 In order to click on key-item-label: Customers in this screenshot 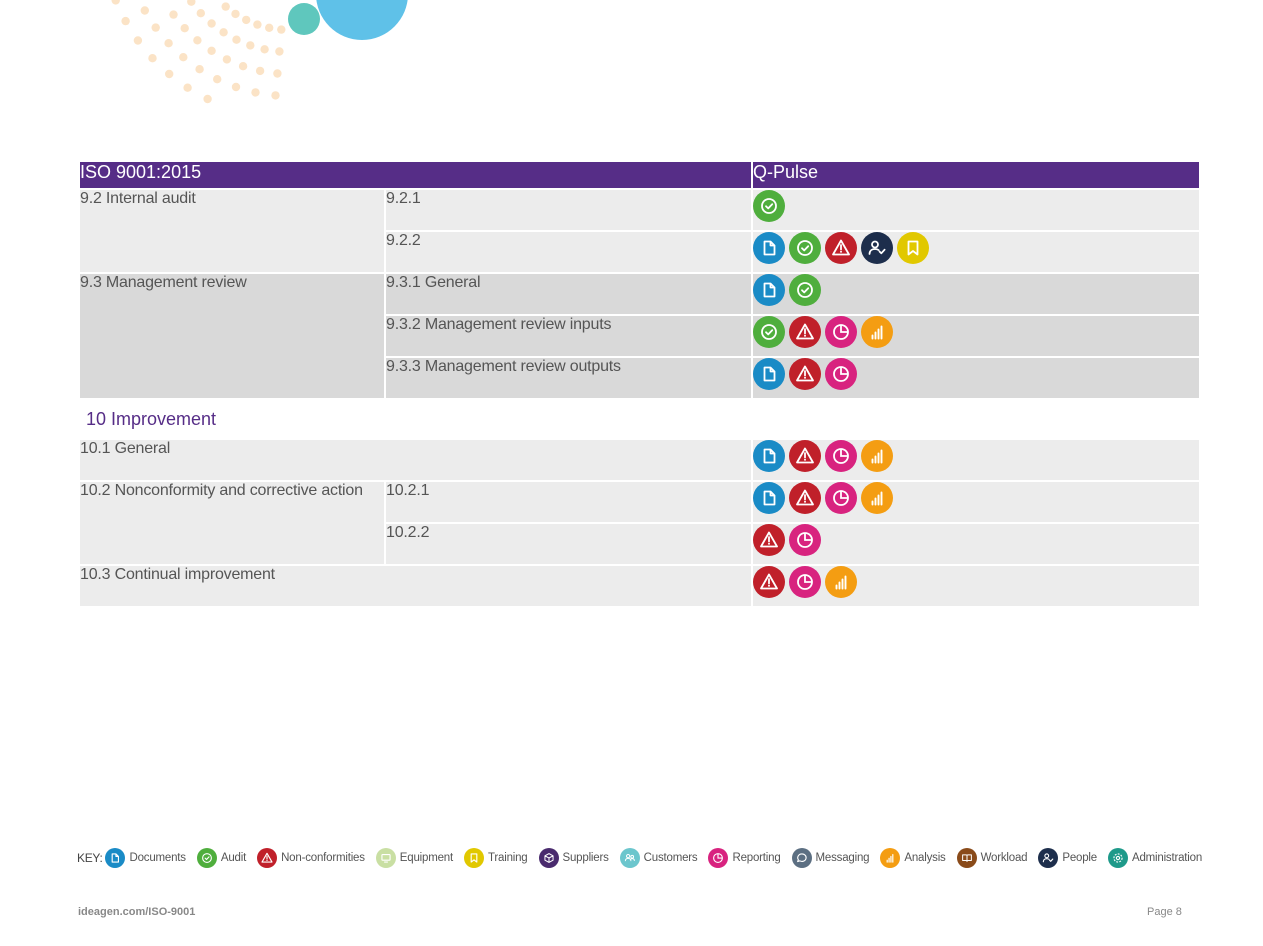, I will do `click(670, 858)`.